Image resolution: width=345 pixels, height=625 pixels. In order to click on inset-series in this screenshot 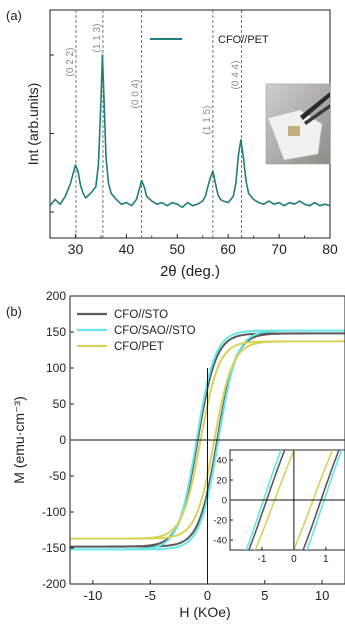, I will do `click(294, 500)`.